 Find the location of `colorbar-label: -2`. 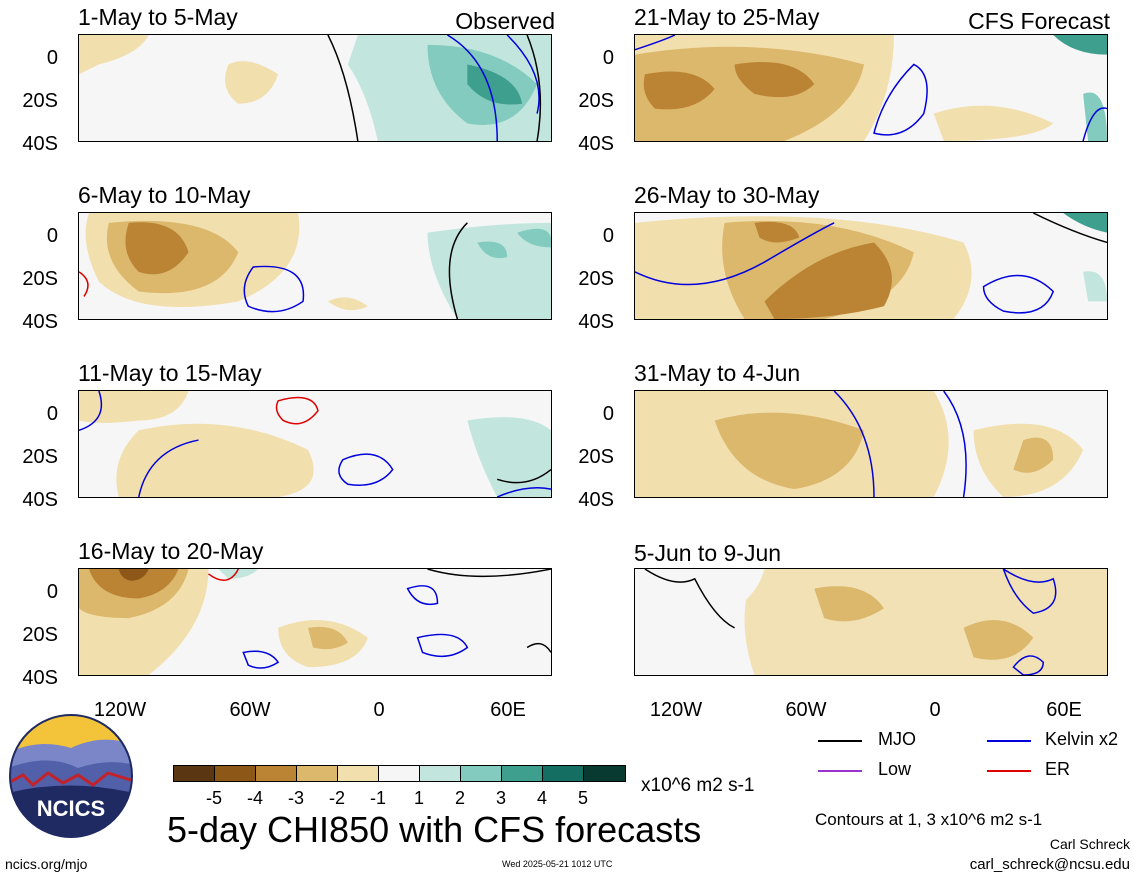

colorbar-label: -2 is located at coordinates (336, 798).